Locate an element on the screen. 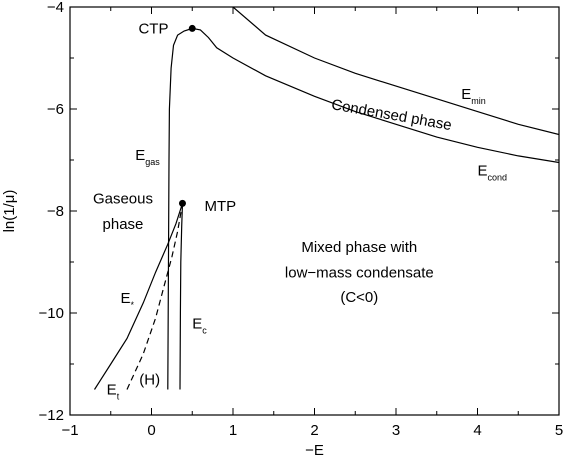  x-tick-label: 0 is located at coordinates (151, 430).